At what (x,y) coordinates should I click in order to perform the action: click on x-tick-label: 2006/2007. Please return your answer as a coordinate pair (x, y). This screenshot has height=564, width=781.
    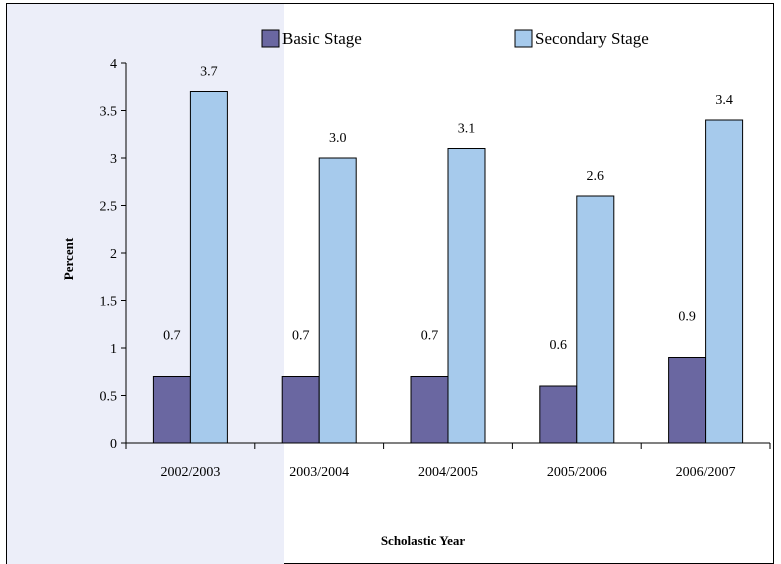
    Looking at the image, I should click on (706, 472).